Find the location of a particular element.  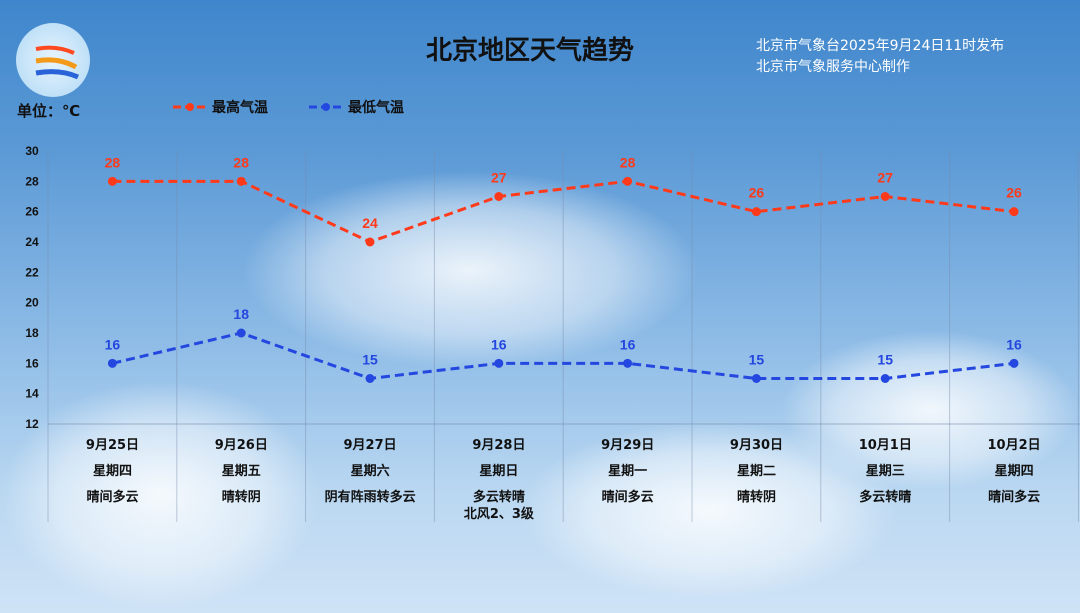

y-tick-label: 24 is located at coordinates (32, 242).